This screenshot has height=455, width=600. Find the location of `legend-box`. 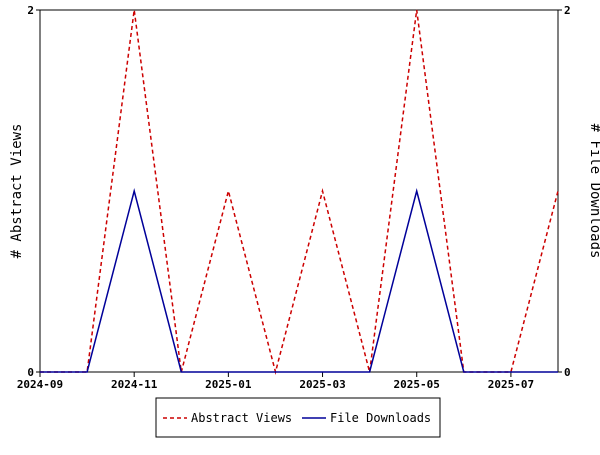

legend-box is located at coordinates (298, 417).